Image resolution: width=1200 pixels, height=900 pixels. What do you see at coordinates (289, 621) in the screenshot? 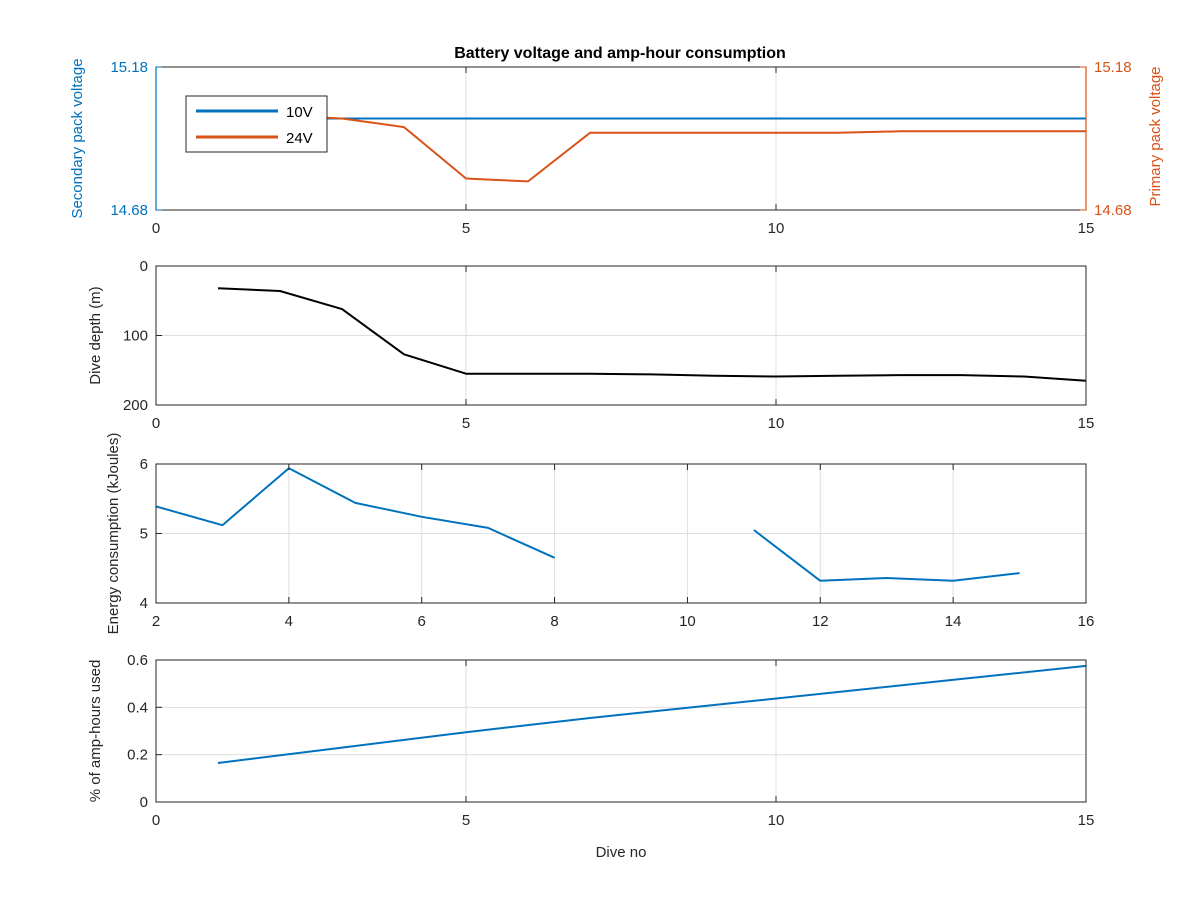
I see `x-tick-label: 4` at bounding box center [289, 621].